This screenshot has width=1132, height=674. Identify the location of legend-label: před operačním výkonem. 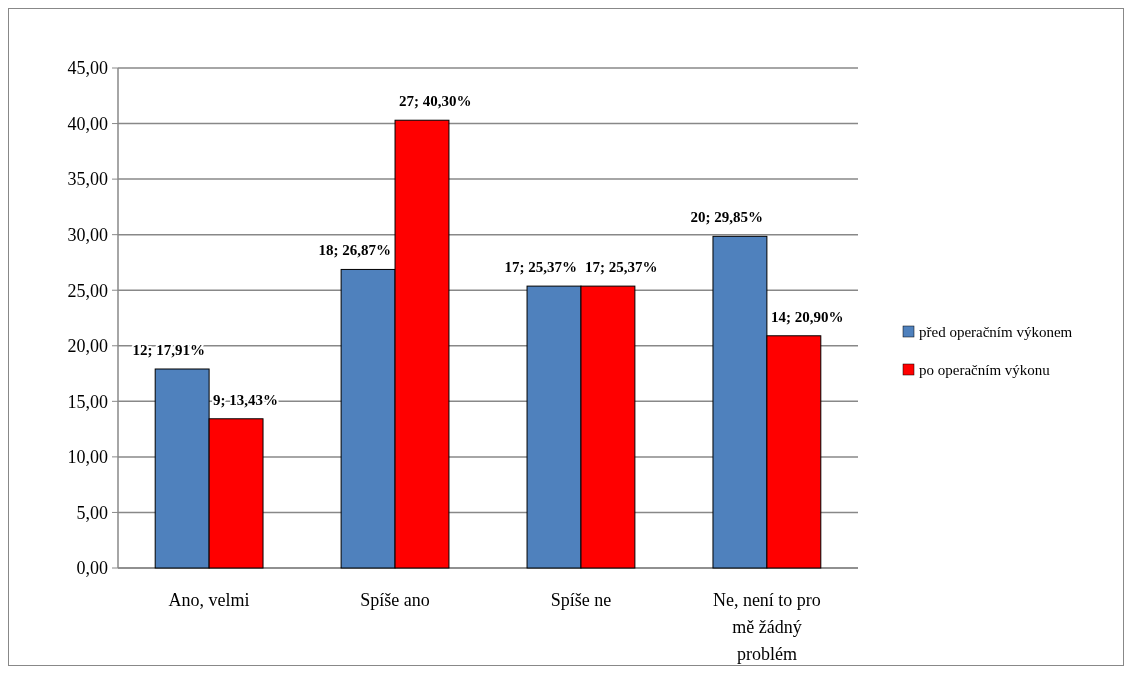
(996, 332).